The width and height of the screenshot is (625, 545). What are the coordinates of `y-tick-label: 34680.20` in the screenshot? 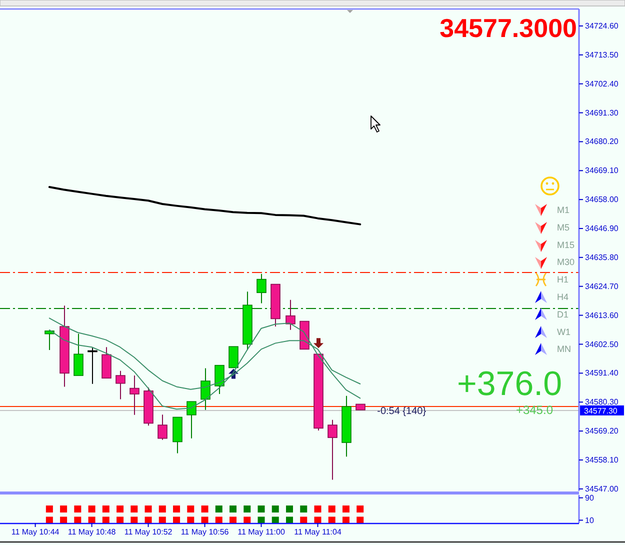 It's located at (602, 141).